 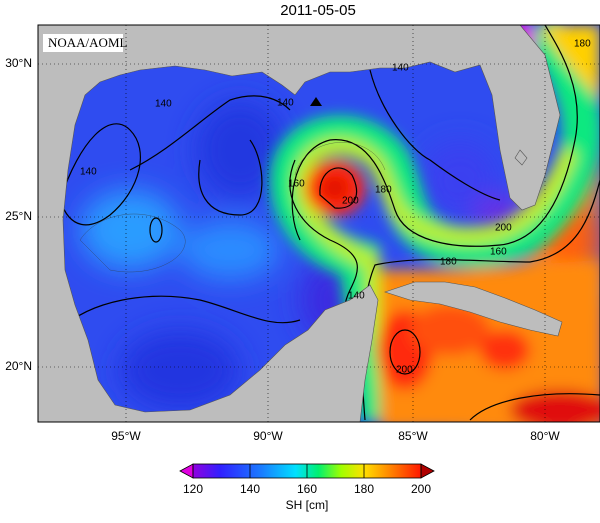 I want to click on lon-label: 85°W, so click(x=413, y=436).